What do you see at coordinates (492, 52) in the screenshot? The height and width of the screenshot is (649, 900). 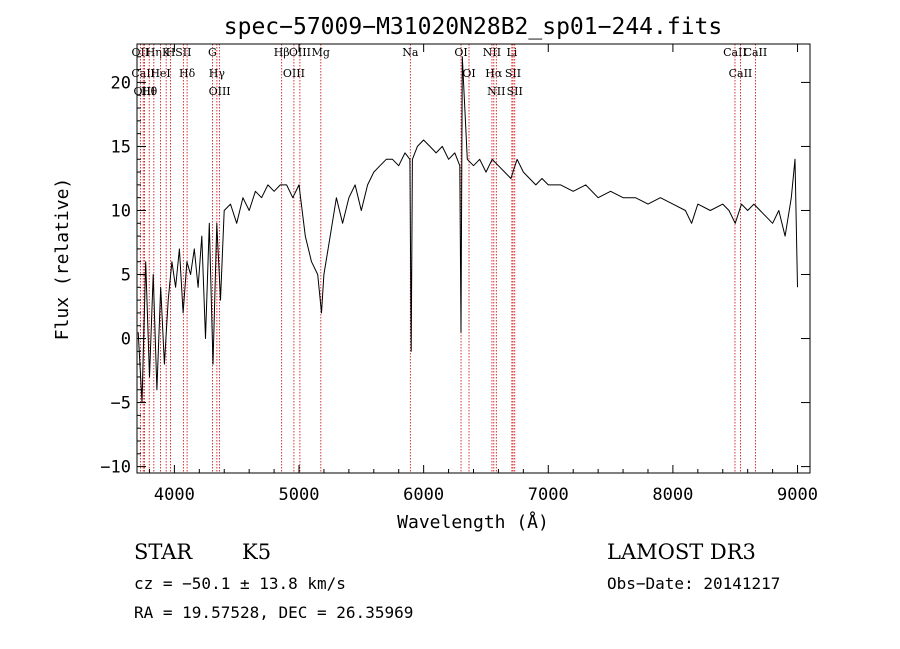 I see `line-marker-label-20: NII` at bounding box center [492, 52].